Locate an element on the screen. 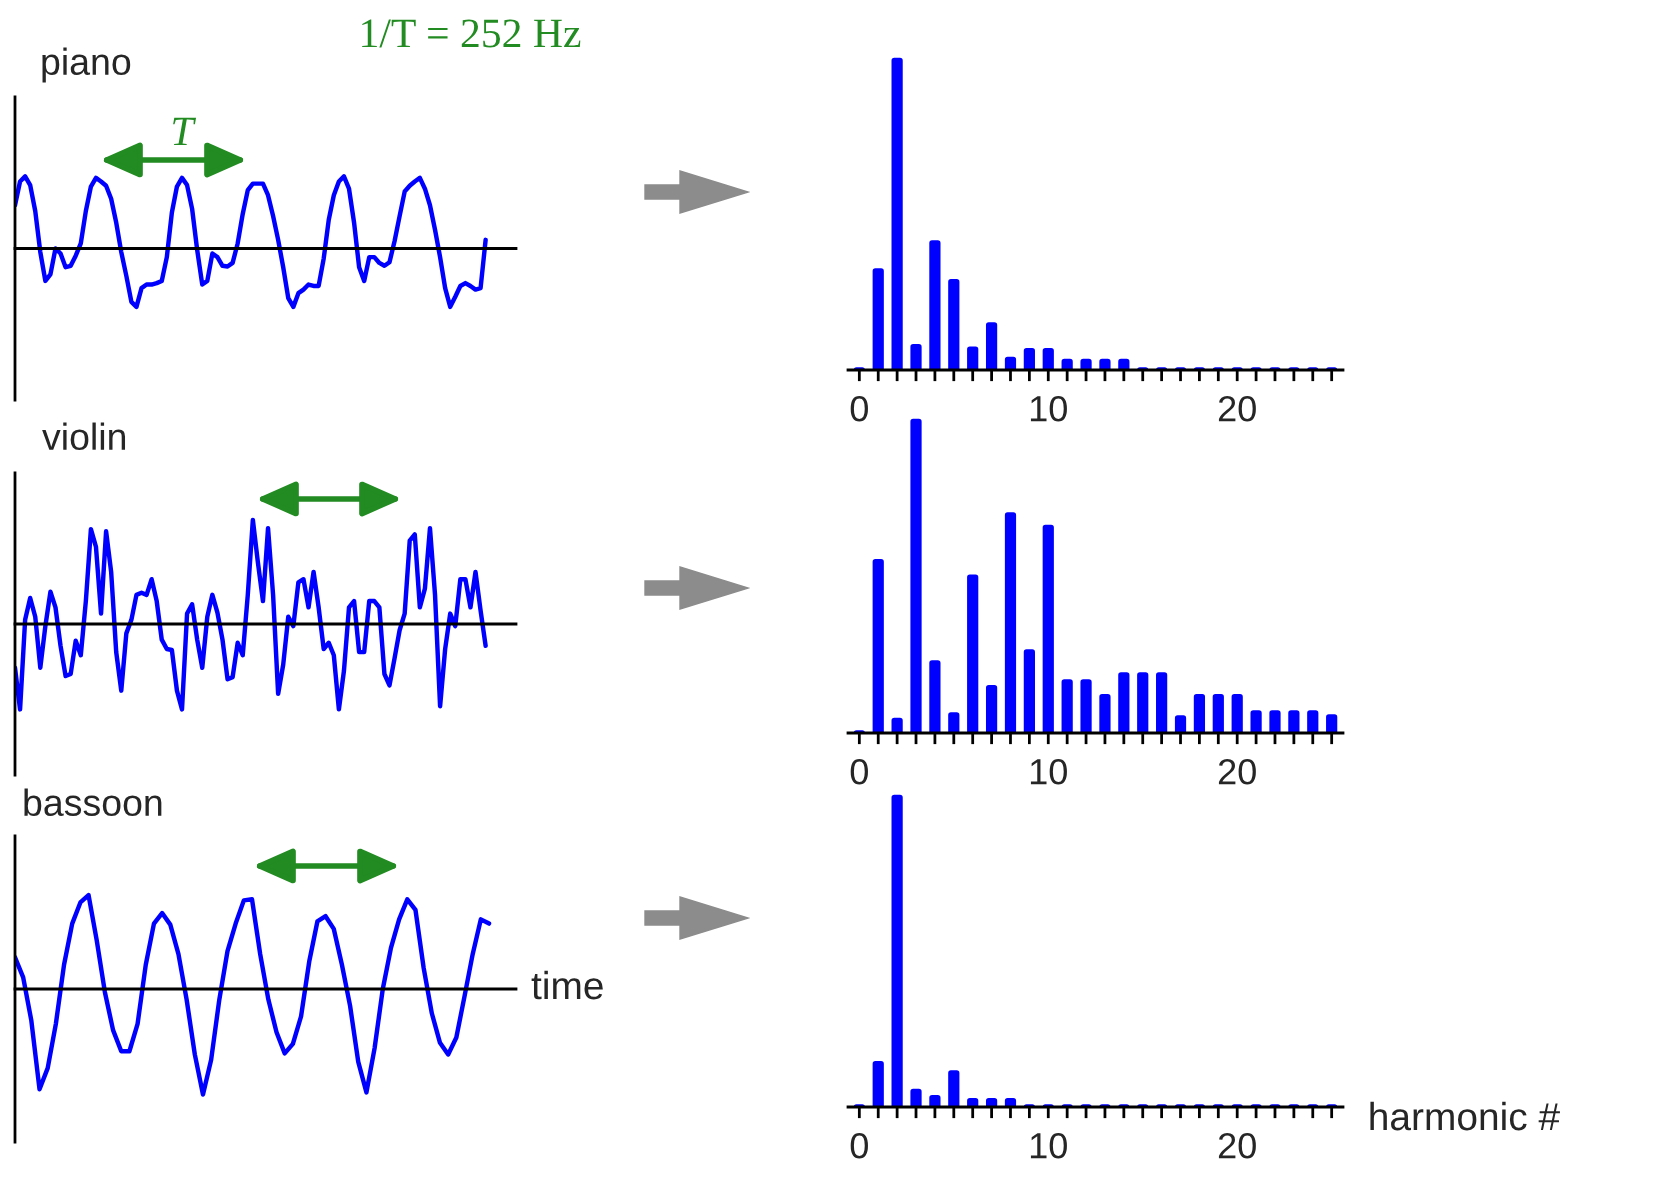 The width and height of the screenshot is (1664, 1196). chart-title: bassoon is located at coordinates (93, 802).